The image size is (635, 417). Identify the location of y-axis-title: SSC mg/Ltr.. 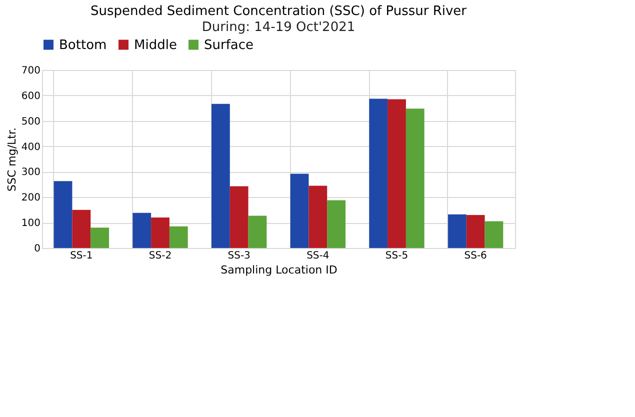
(11, 160).